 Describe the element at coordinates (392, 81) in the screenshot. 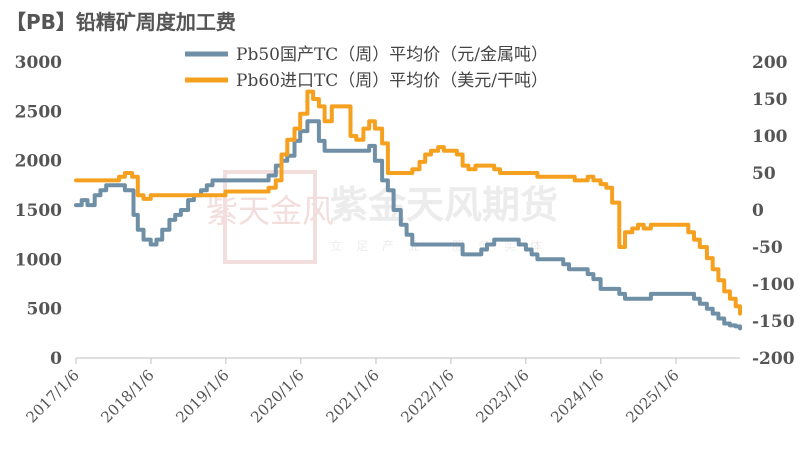

I see `legend-label: Pb60进口TC（周）平均价（美元/干吨）` at that location.